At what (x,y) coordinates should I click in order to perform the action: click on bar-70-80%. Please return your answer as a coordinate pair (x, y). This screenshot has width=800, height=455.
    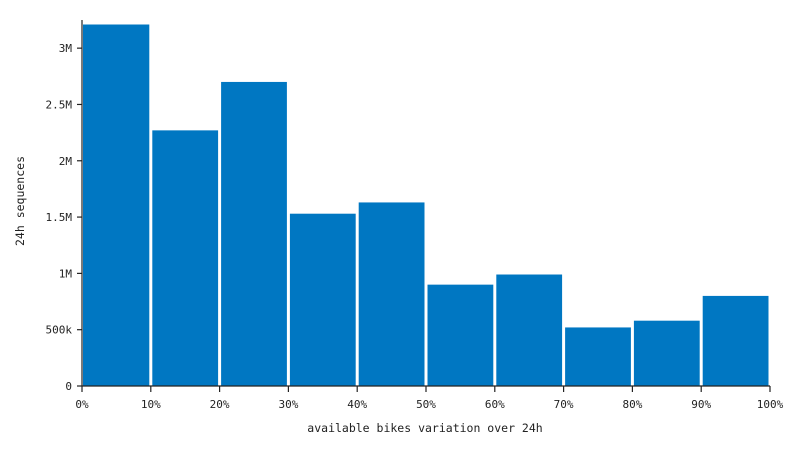
    Looking at the image, I should click on (598, 356).